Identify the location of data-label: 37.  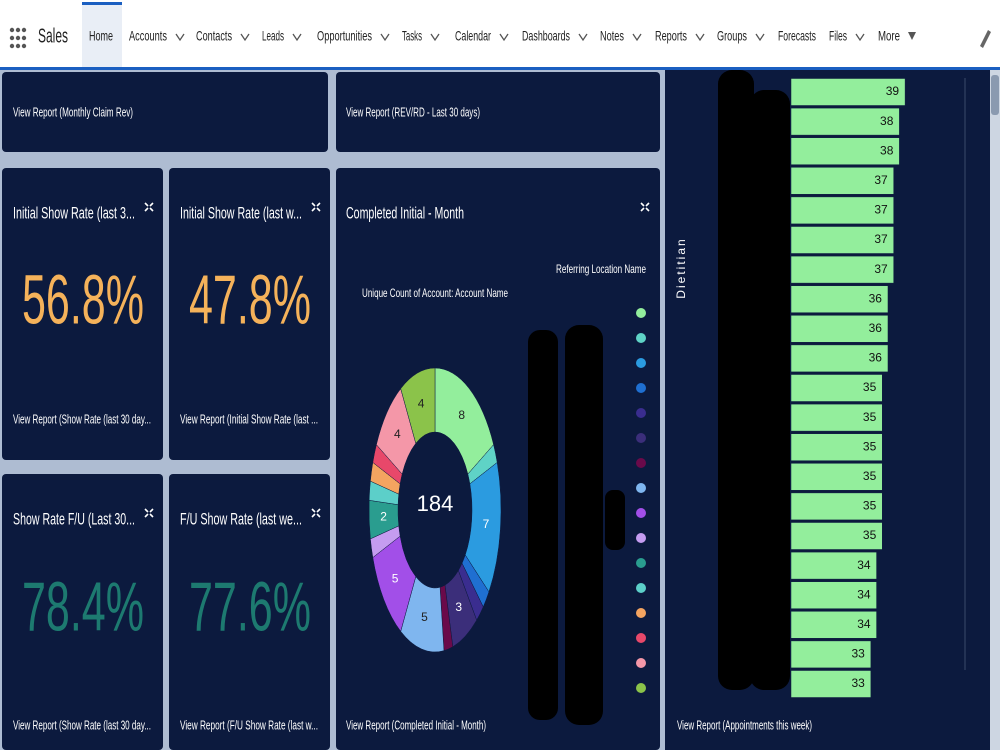
(881, 210).